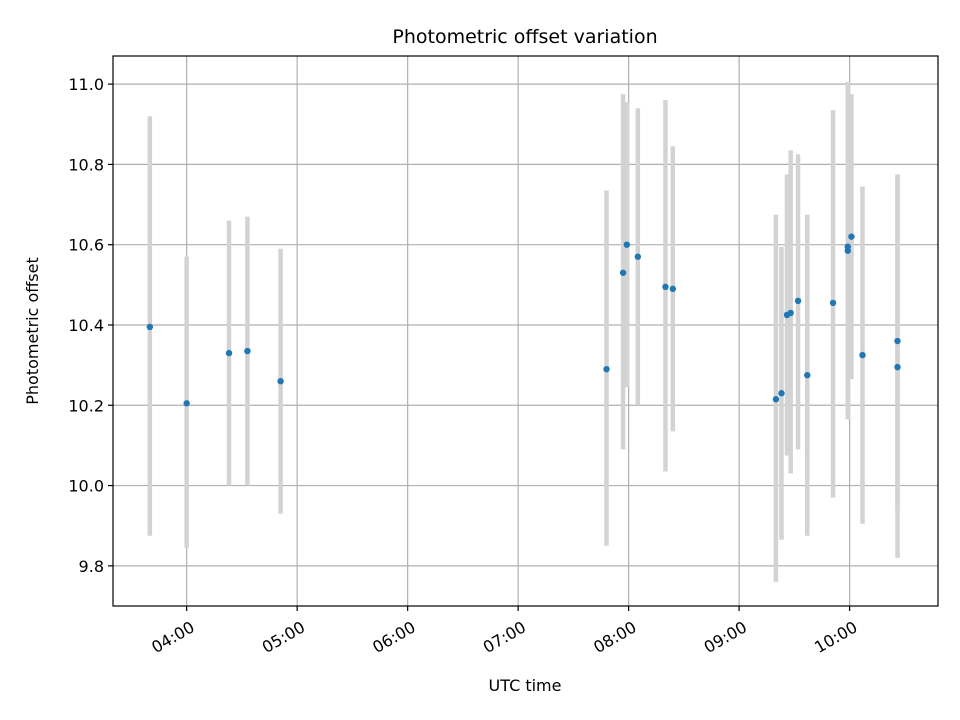 This screenshot has width=960, height=720. What do you see at coordinates (86, 486) in the screenshot?
I see `y-tick-label: 10.0` at bounding box center [86, 486].